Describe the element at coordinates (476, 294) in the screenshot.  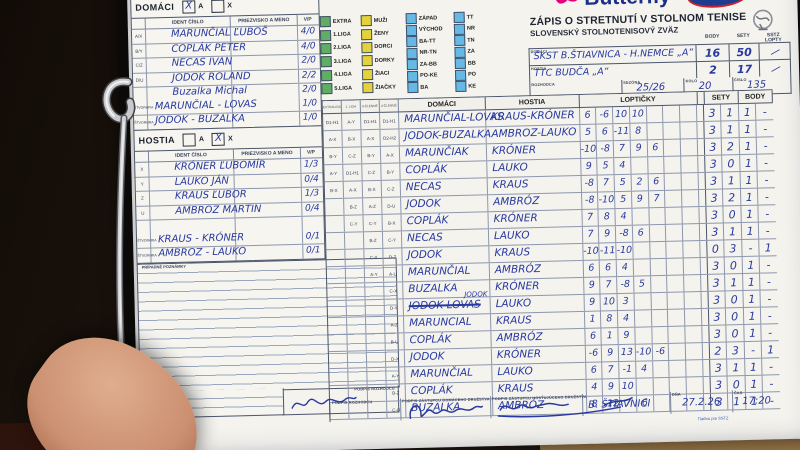
I see `correction-text: JODOK` at that location.